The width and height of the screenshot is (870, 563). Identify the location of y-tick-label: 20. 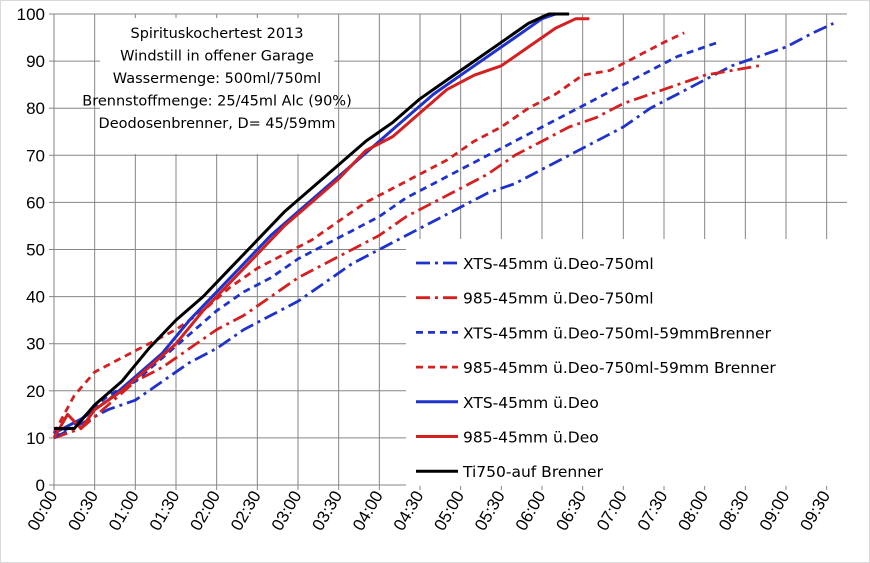
(35, 391).